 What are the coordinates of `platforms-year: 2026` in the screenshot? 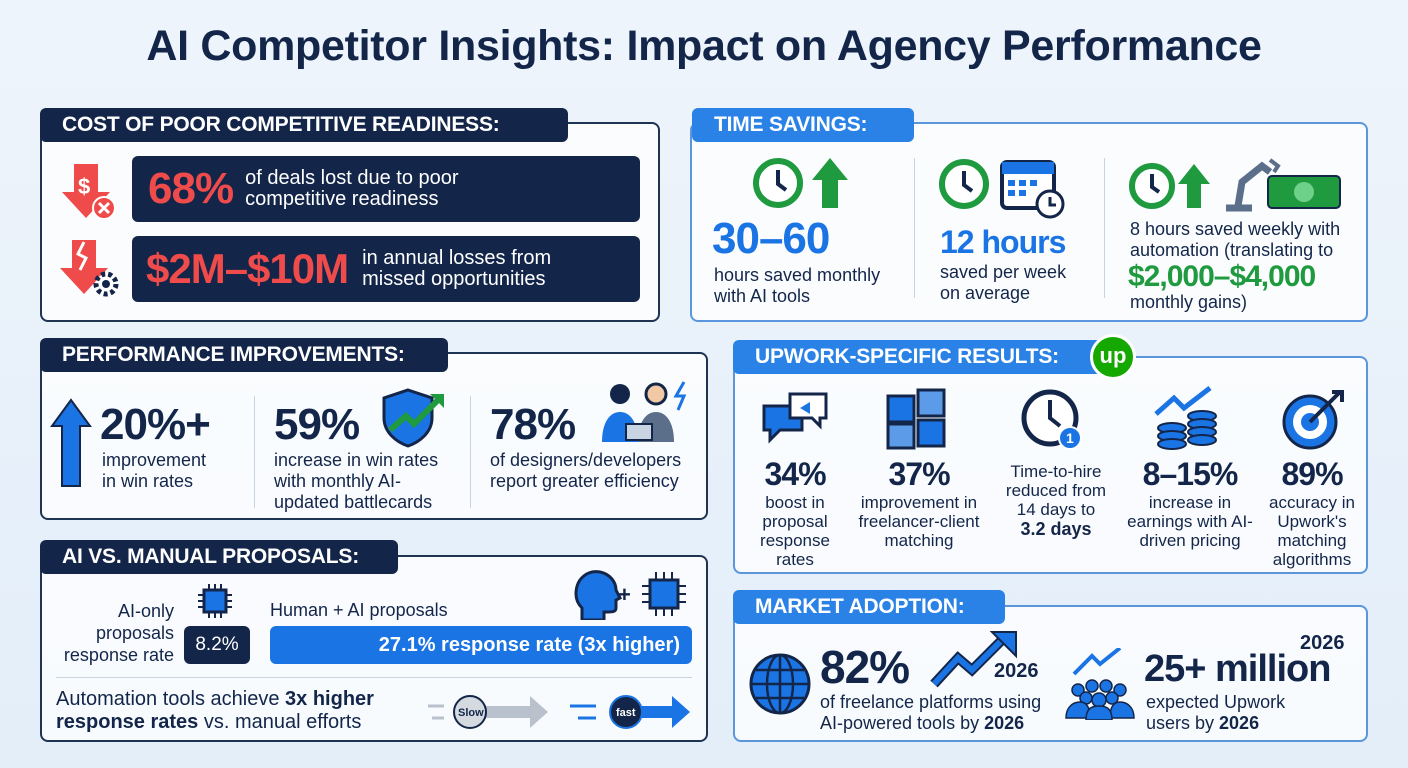 It's located at (1016, 671).